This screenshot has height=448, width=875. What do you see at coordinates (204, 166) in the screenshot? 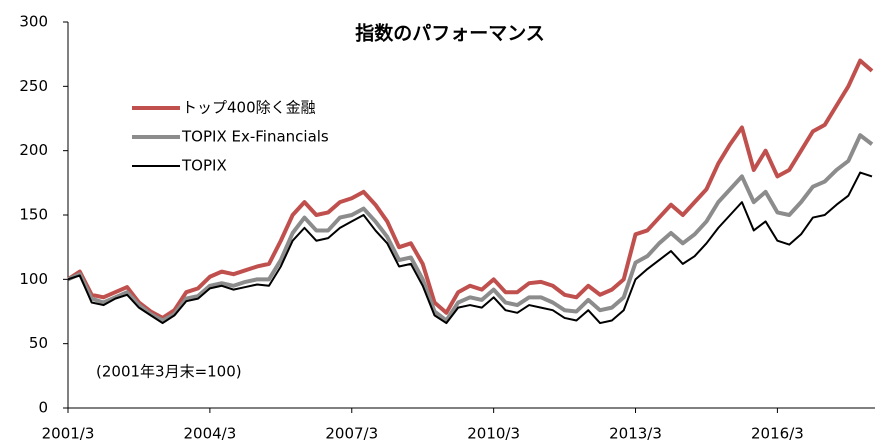
I see `legend-label: TOPIX` at bounding box center [204, 166].